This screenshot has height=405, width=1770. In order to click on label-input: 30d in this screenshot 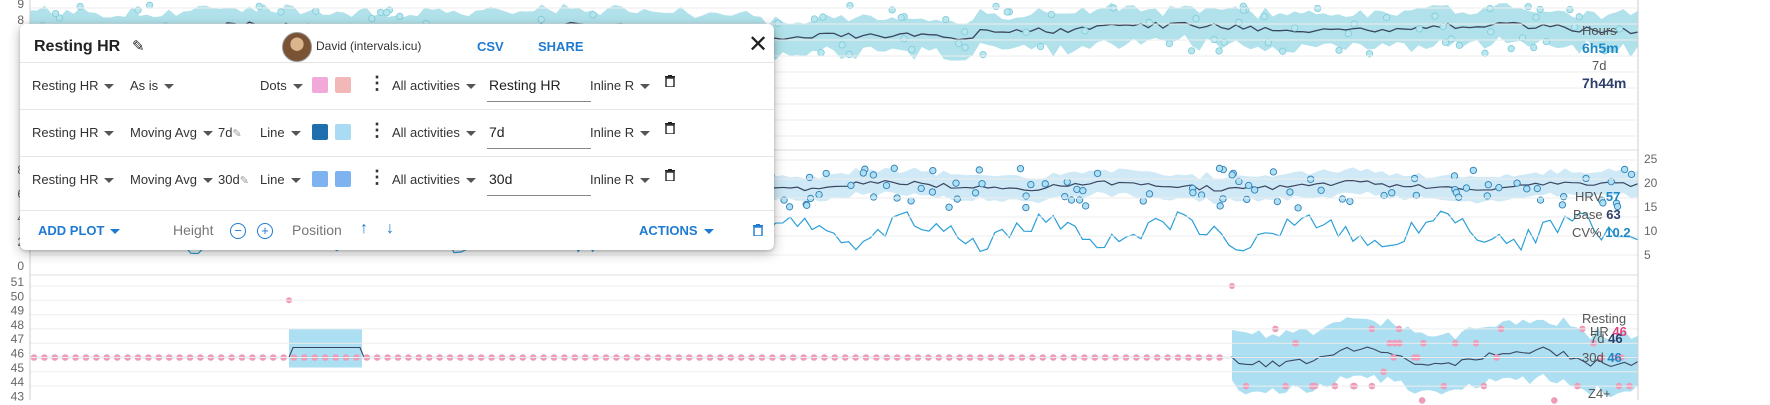, I will do `click(539, 180)`.